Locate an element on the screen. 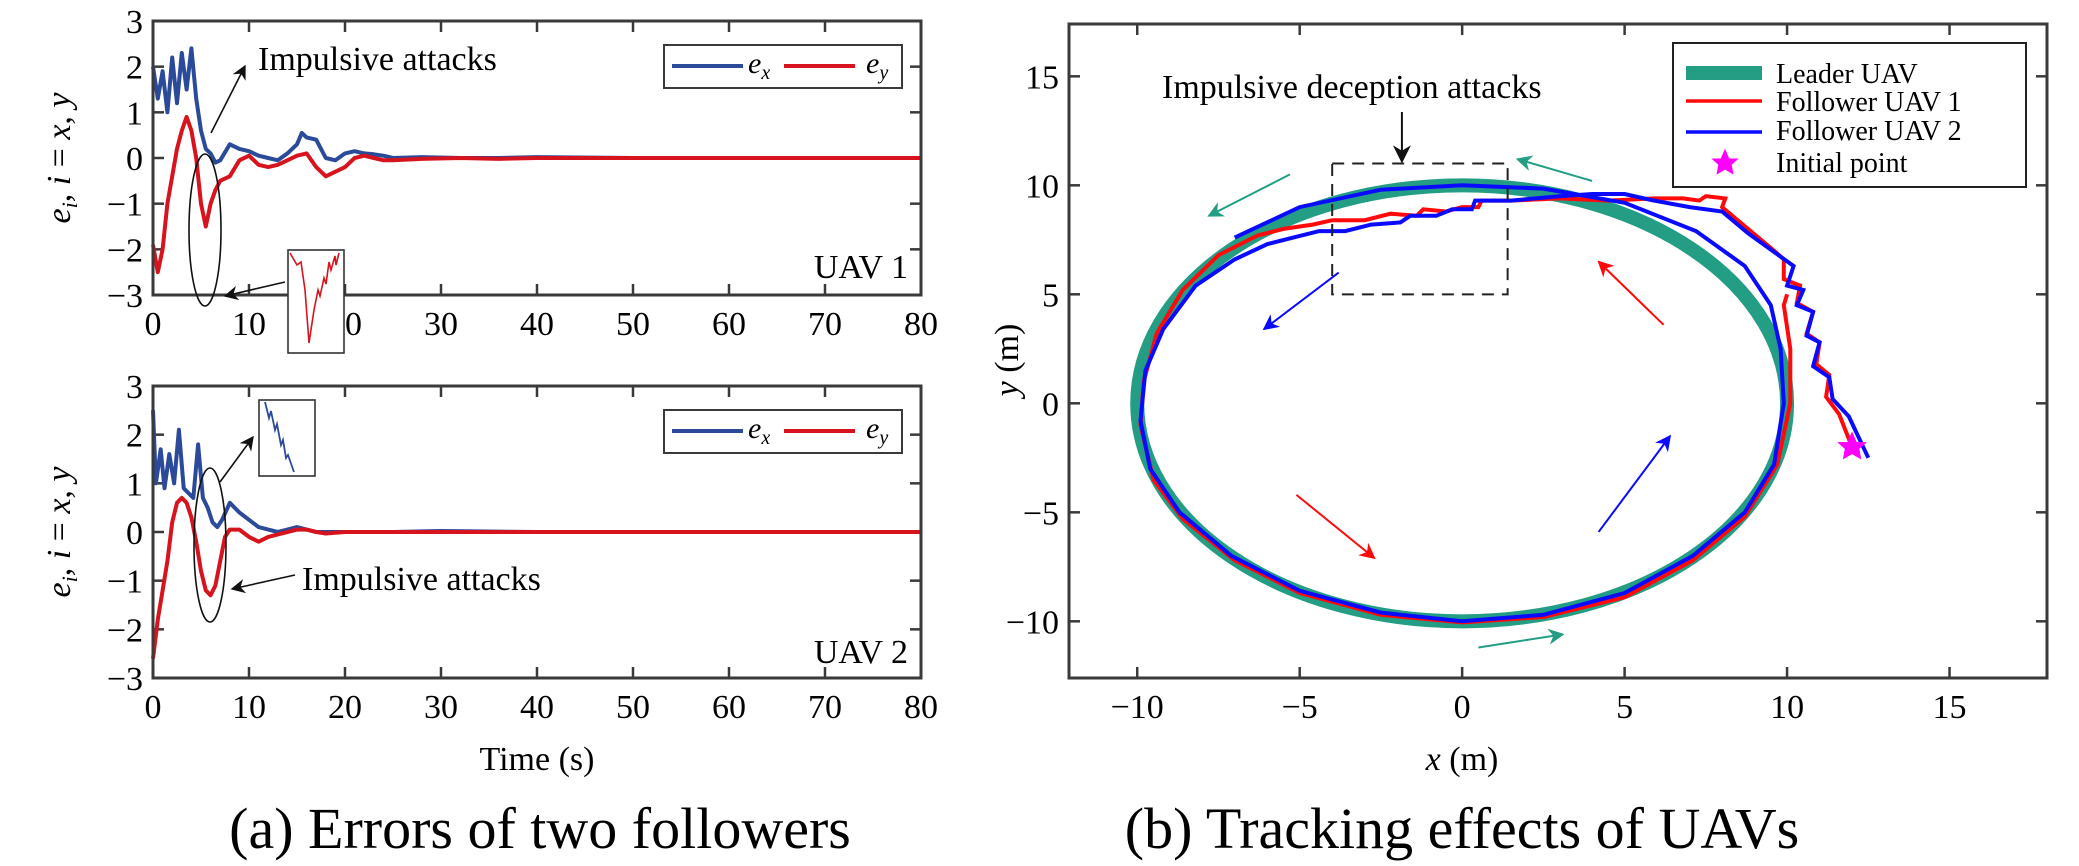 The image size is (2079, 866). uav1-annotation-text: Impulsive attacks is located at coordinates (377, 59).